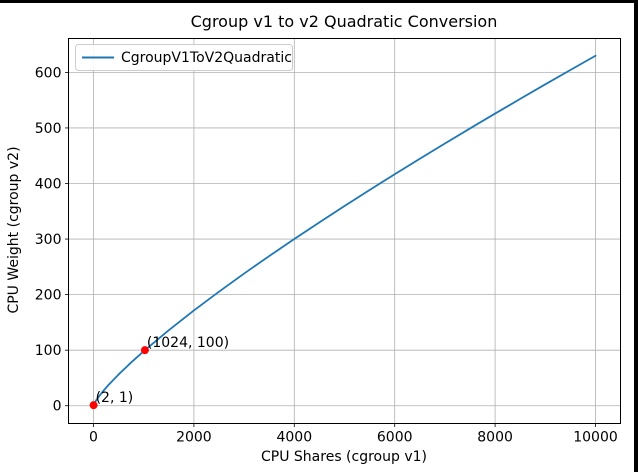  What do you see at coordinates (48, 73) in the screenshot?
I see `y-tick-label: 600` at bounding box center [48, 73].